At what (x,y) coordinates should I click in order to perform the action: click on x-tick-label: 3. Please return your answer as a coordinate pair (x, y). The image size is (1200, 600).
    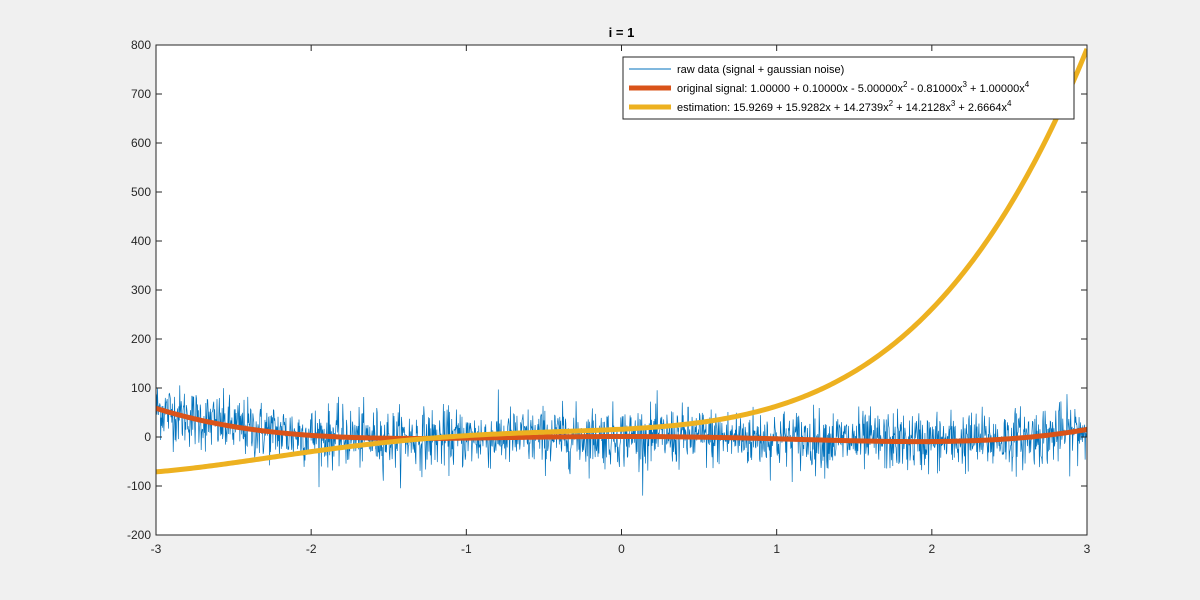
    Looking at the image, I should click on (1087, 549).